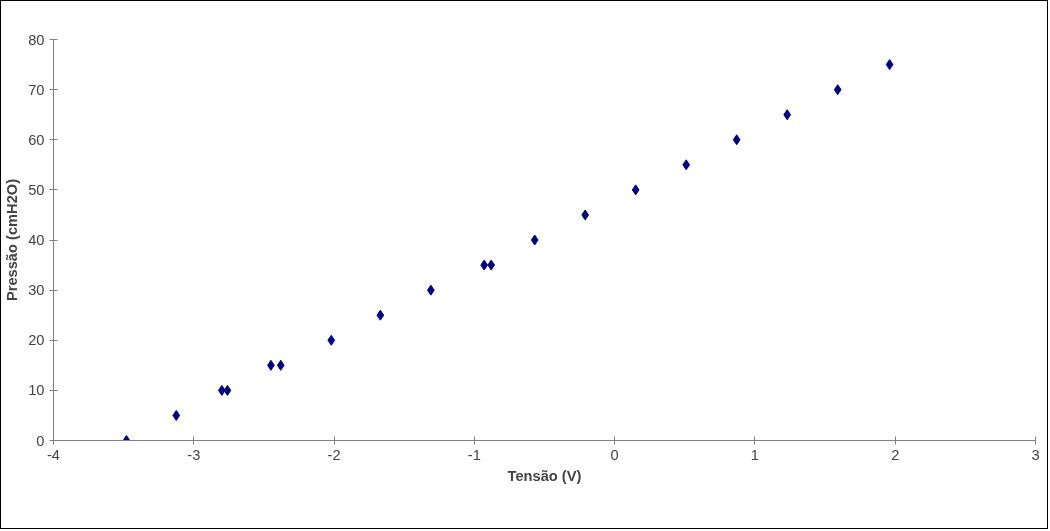 The image size is (1050, 531). What do you see at coordinates (36, 390) in the screenshot?
I see `y-tick-label: 10` at bounding box center [36, 390].